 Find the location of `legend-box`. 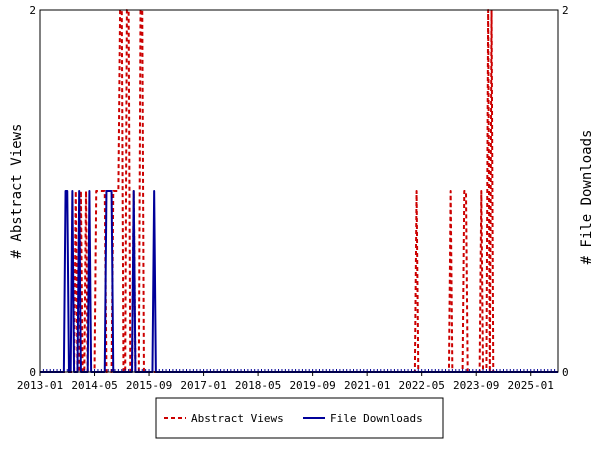

legend-box is located at coordinates (299, 418).